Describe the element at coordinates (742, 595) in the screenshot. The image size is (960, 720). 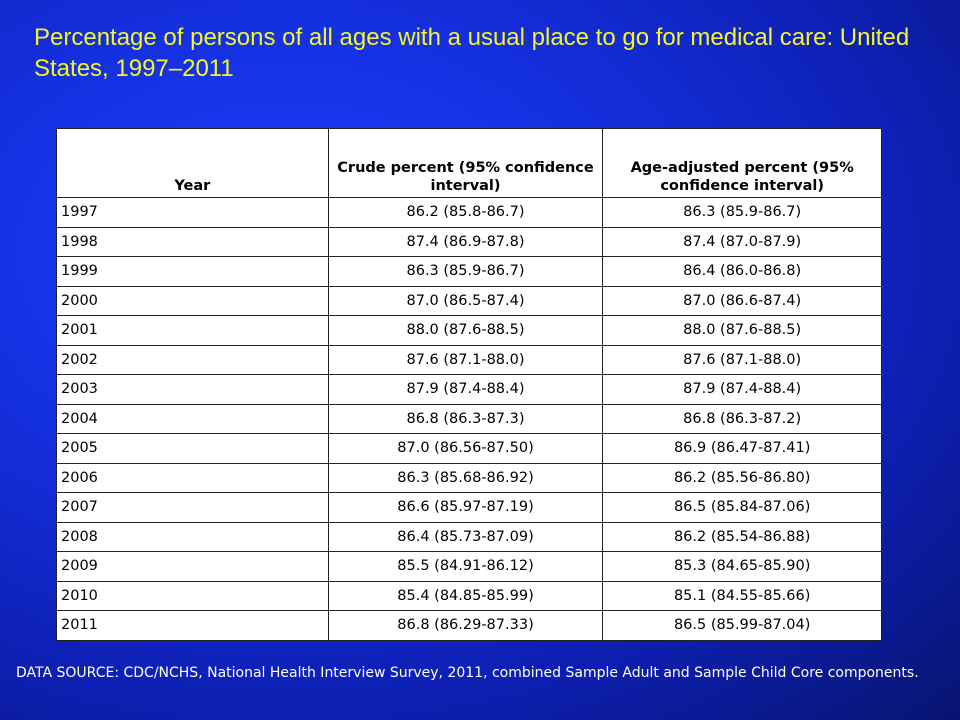
I see `age-adjusted-percent-cell: 85.1 (84.55-85.66)` at that location.